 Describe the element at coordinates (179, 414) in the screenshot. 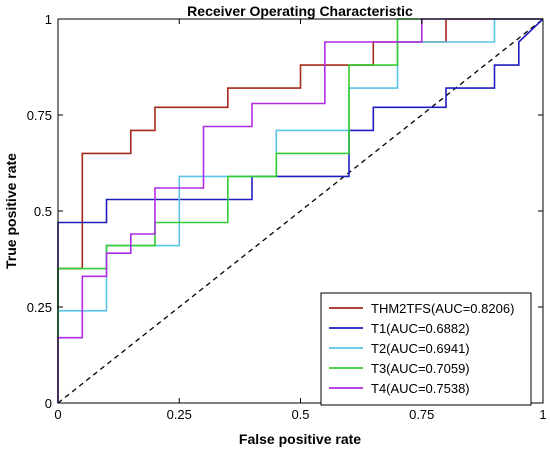

I see `x-tick-label: 0.25` at that location.